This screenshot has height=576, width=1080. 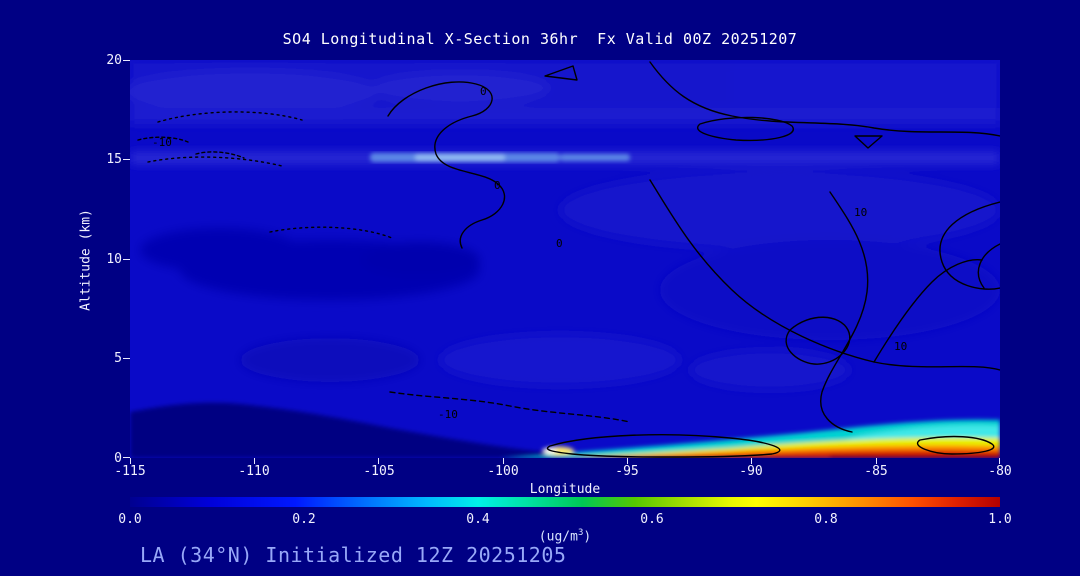 What do you see at coordinates (587, 537) in the screenshot?
I see `units-suffix: )` at bounding box center [587, 537].